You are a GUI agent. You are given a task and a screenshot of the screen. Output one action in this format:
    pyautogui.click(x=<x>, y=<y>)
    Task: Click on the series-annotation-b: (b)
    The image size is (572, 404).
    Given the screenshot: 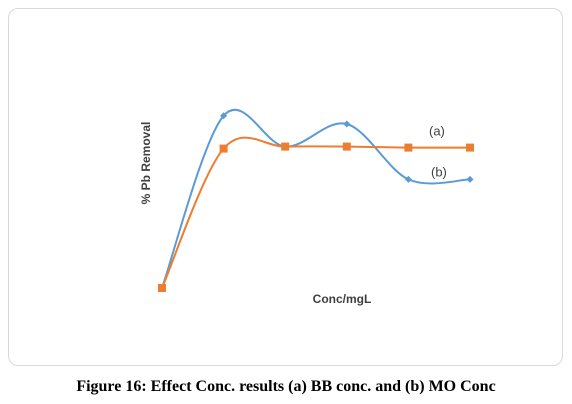 What is the action you would take?
    pyautogui.click(x=439, y=171)
    